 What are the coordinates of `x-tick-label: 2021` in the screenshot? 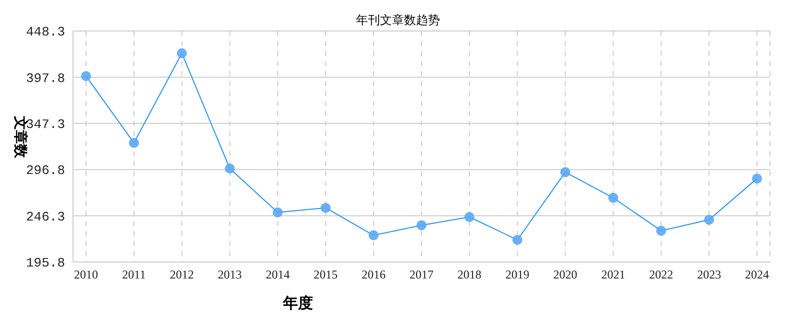 It's located at (613, 275).